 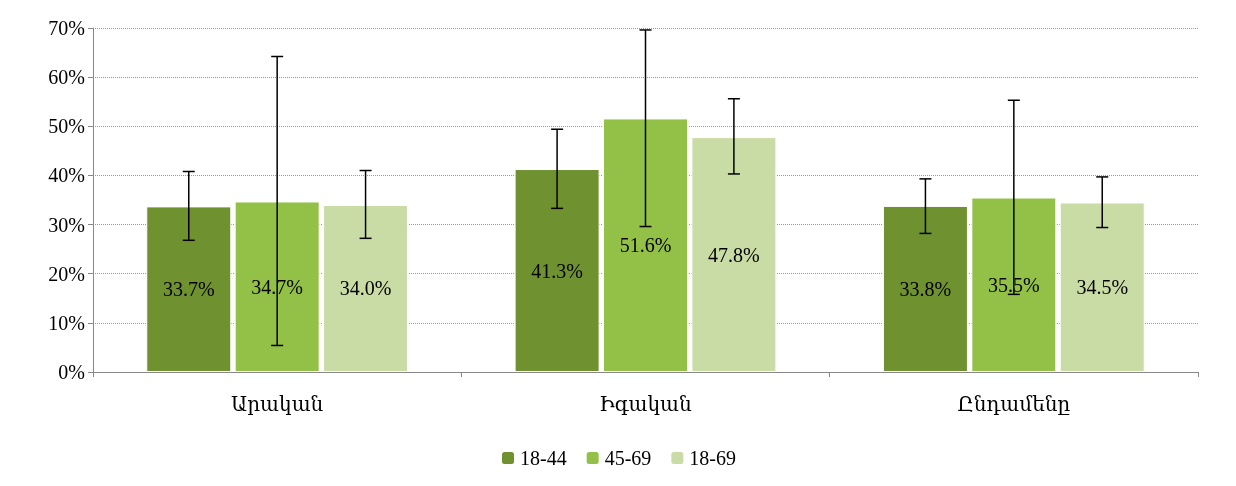 What do you see at coordinates (277, 404) in the screenshot?
I see `x-tick-label: Արական` at bounding box center [277, 404].